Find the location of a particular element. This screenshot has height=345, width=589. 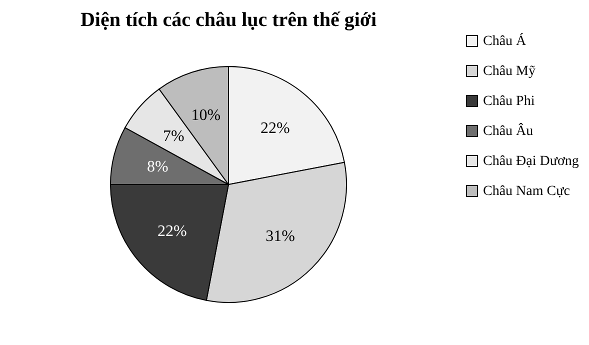

data-label: 10% is located at coordinates (206, 115).